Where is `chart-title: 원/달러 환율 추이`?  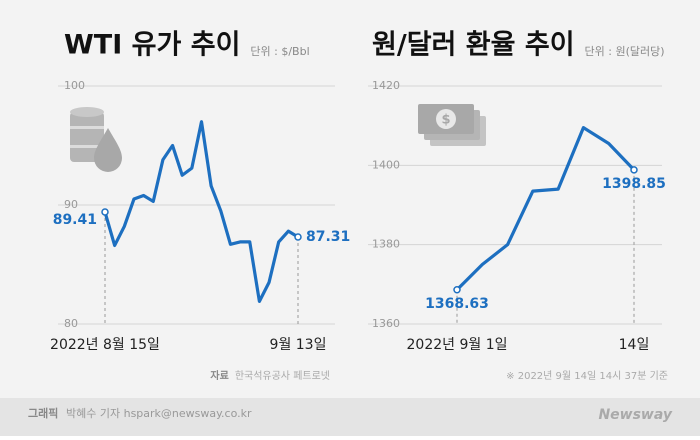 chart-title: 원/달러 환율 추이 is located at coordinates (473, 45).